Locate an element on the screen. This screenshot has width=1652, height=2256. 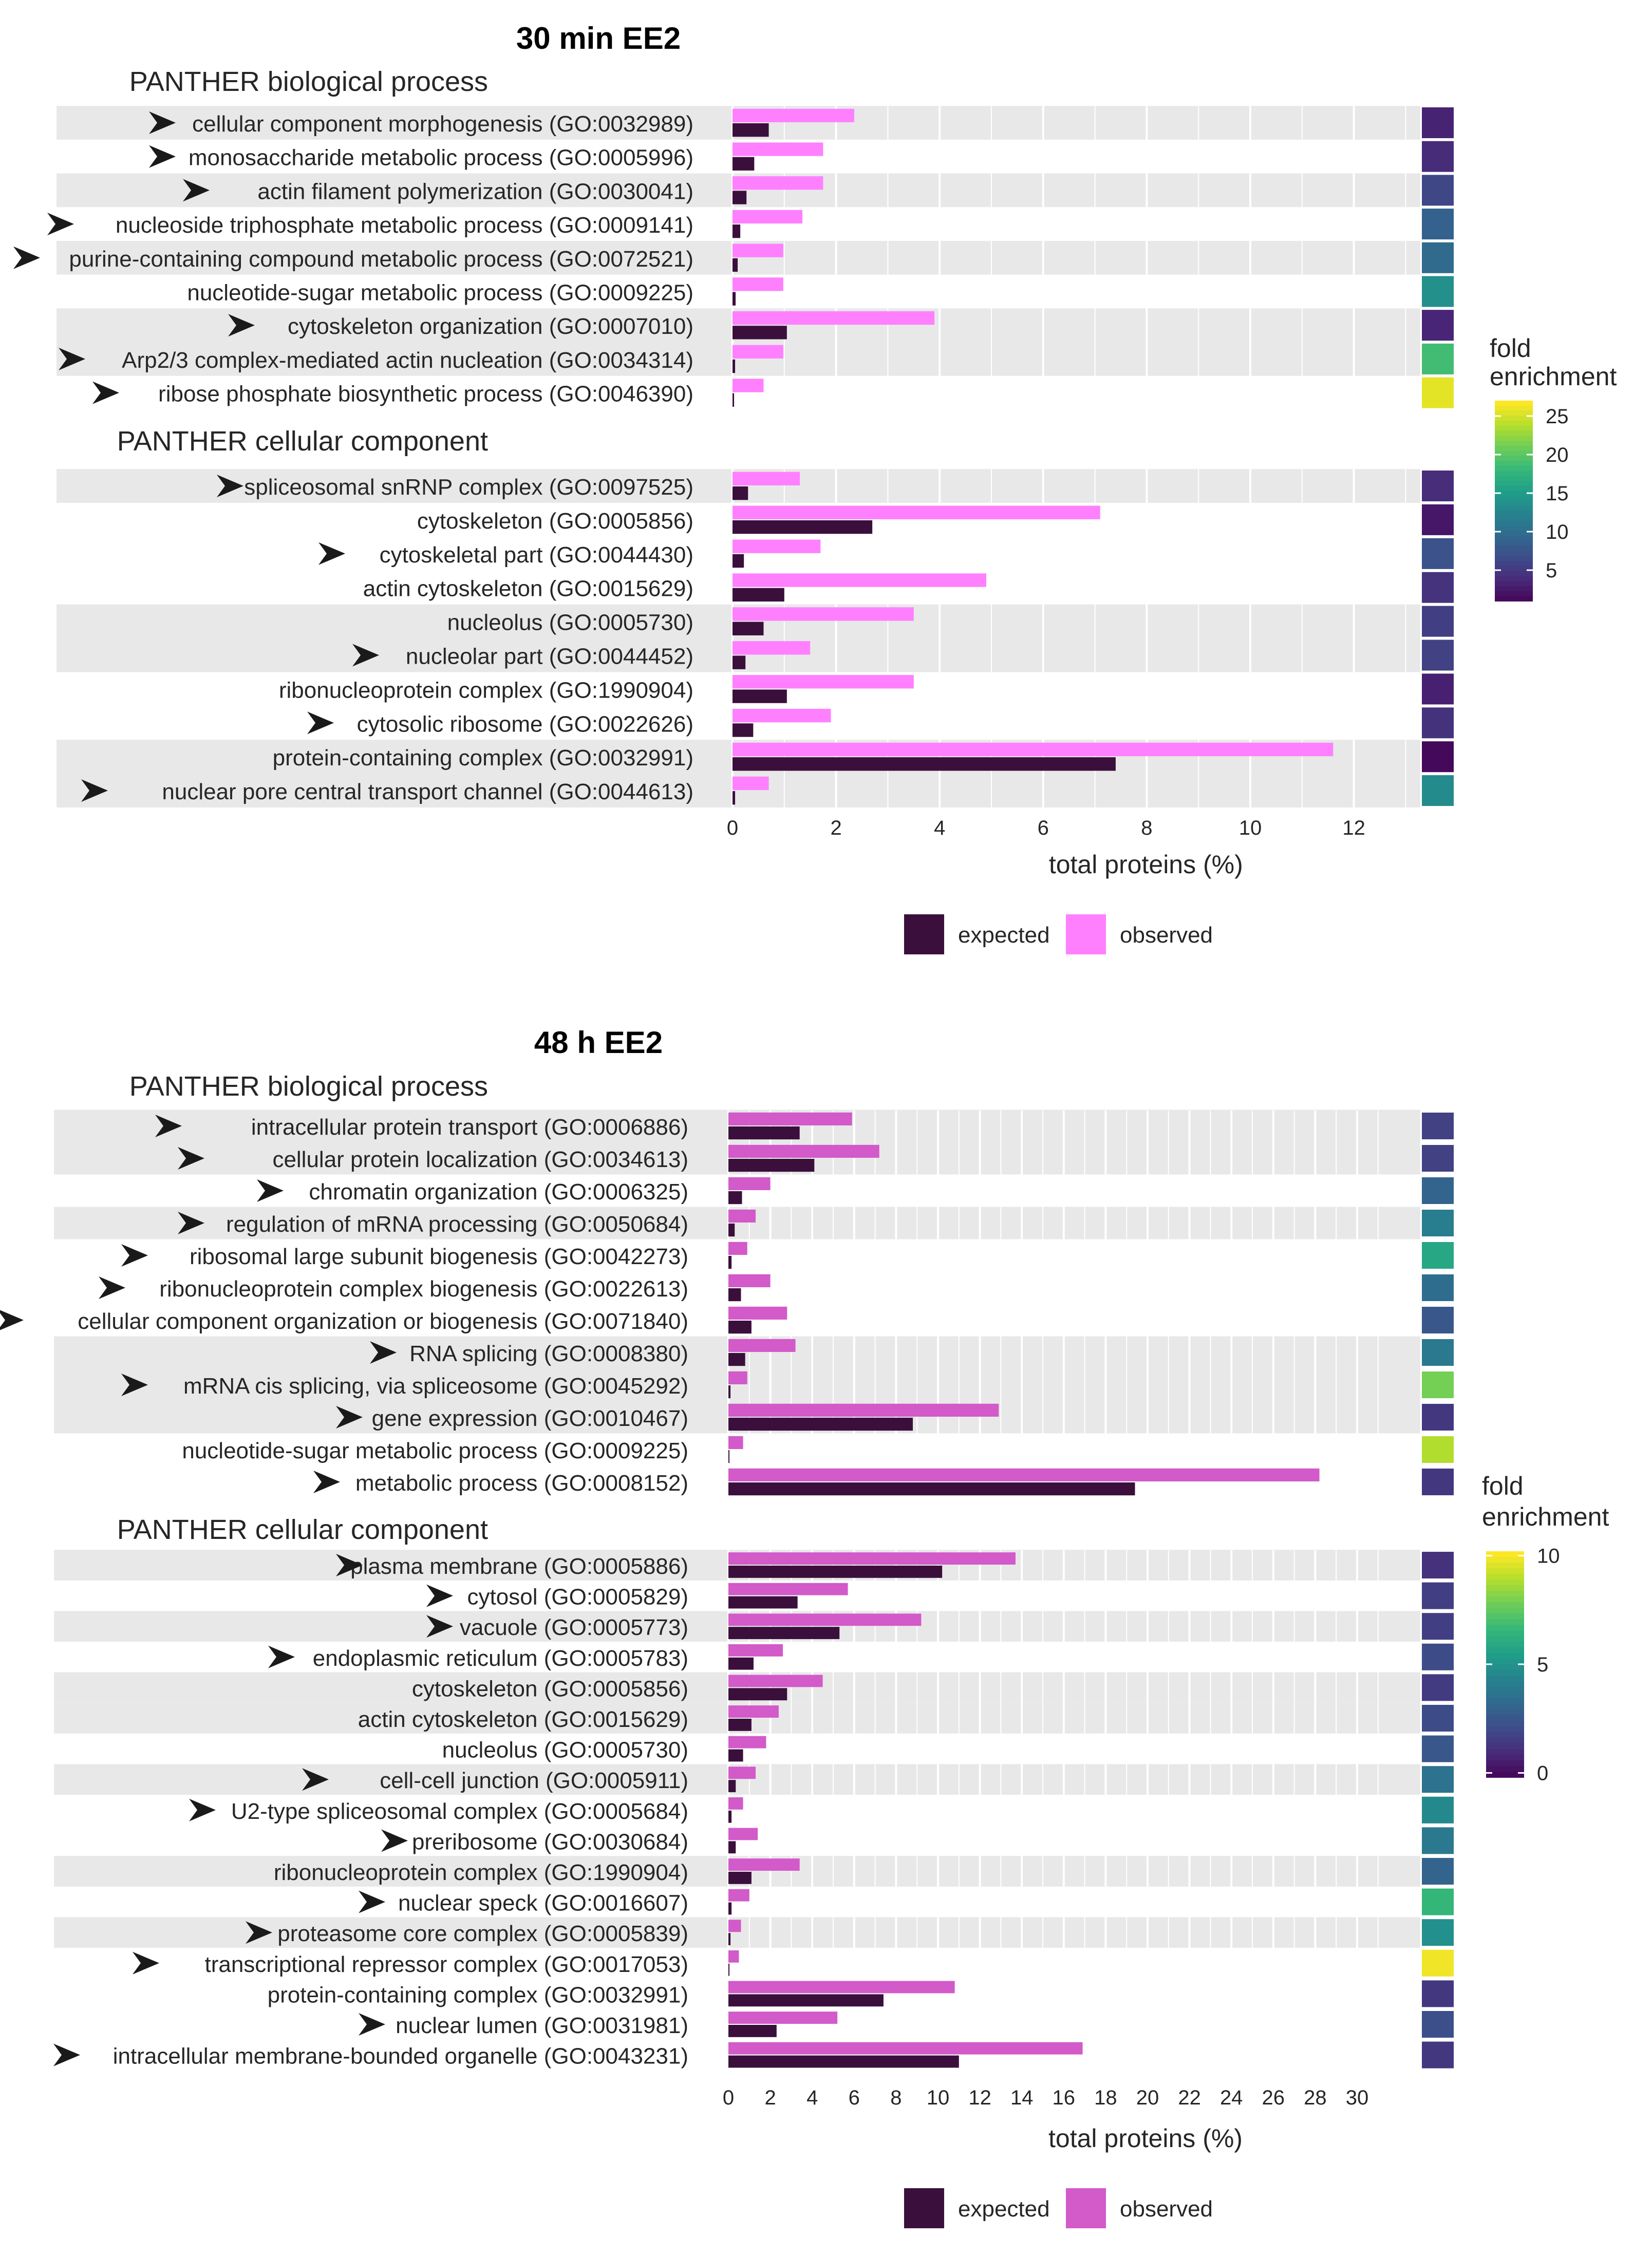
legend-swatch-expected is located at coordinates (924, 2208).